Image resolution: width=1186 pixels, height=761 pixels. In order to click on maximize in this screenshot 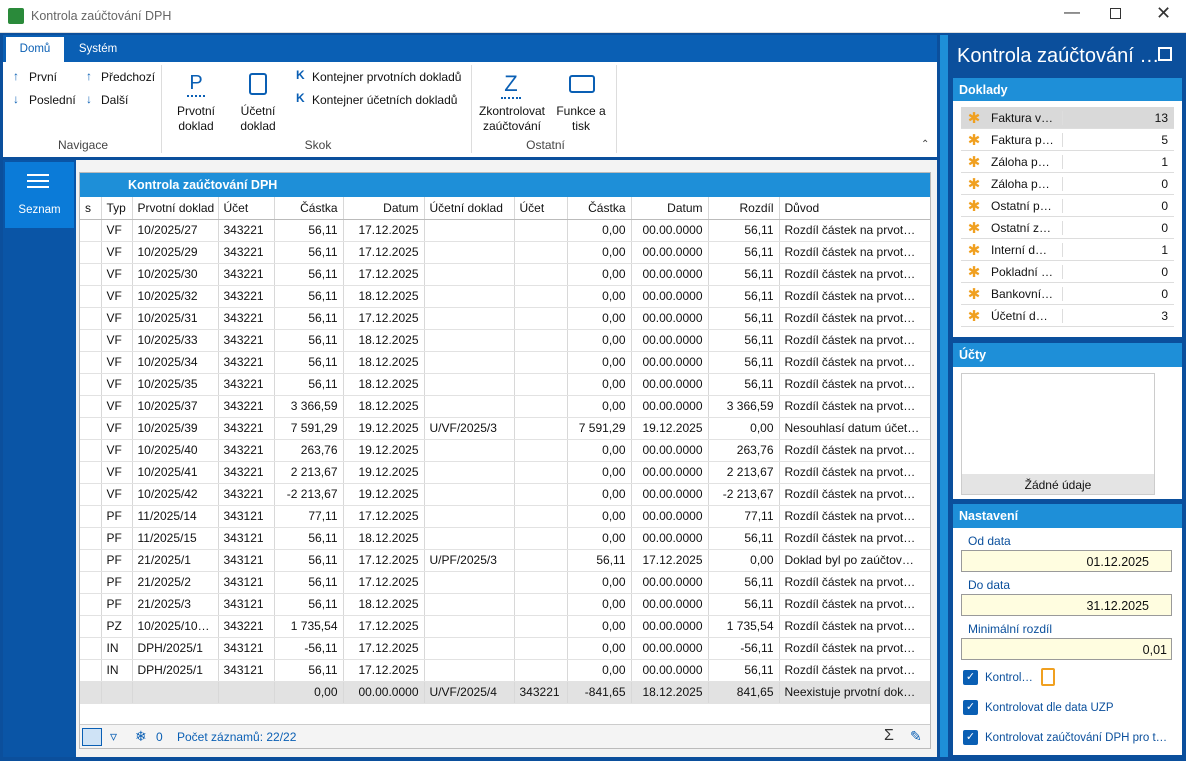, I will do `click(1115, 13)`.